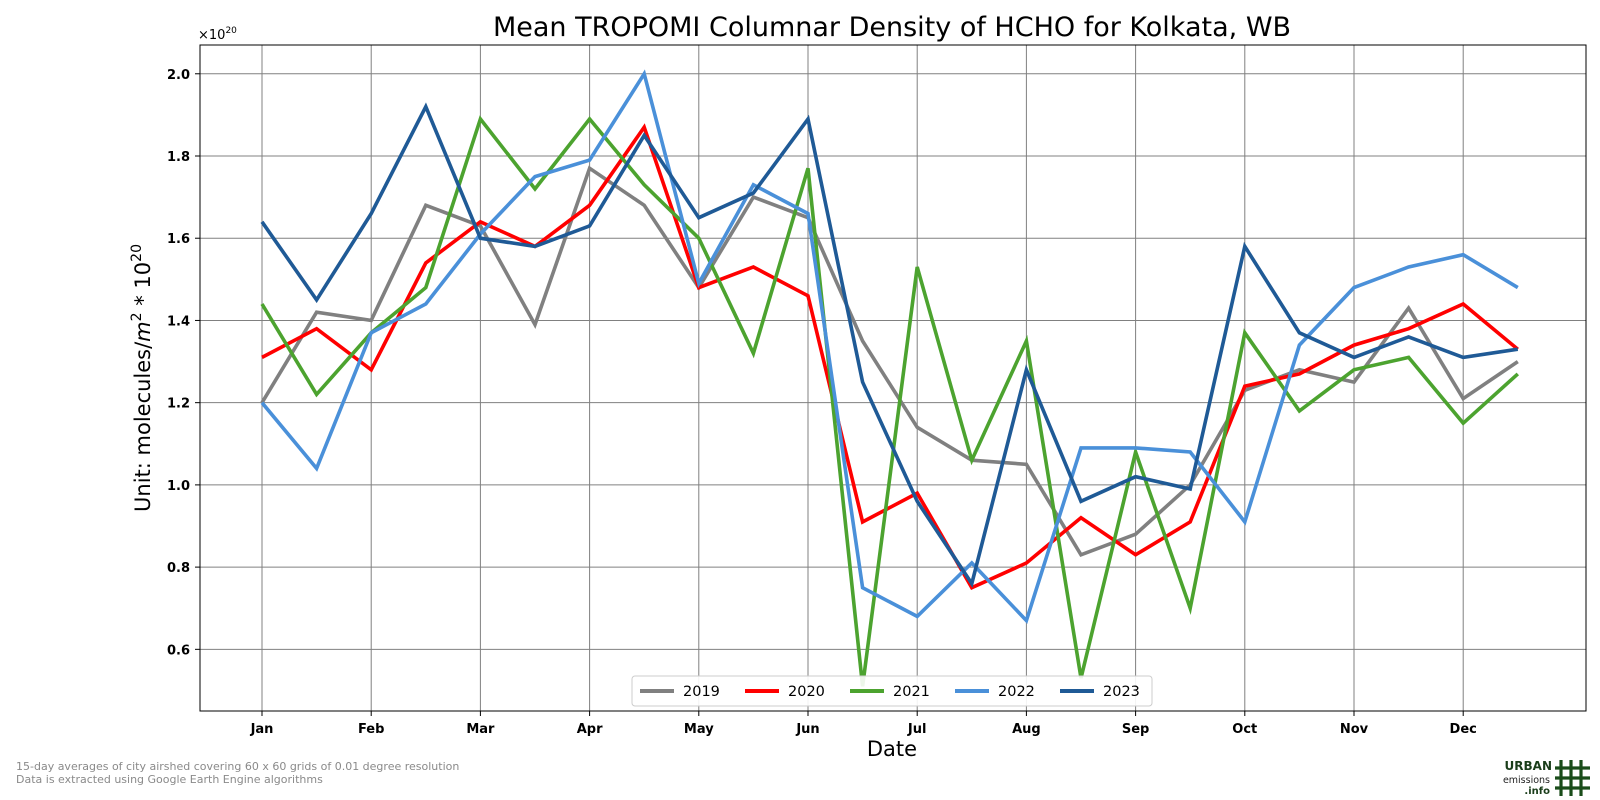 The image size is (1600, 800). Describe the element at coordinates (178, 157) in the screenshot. I see `y-tick-label: 1.8` at that location.